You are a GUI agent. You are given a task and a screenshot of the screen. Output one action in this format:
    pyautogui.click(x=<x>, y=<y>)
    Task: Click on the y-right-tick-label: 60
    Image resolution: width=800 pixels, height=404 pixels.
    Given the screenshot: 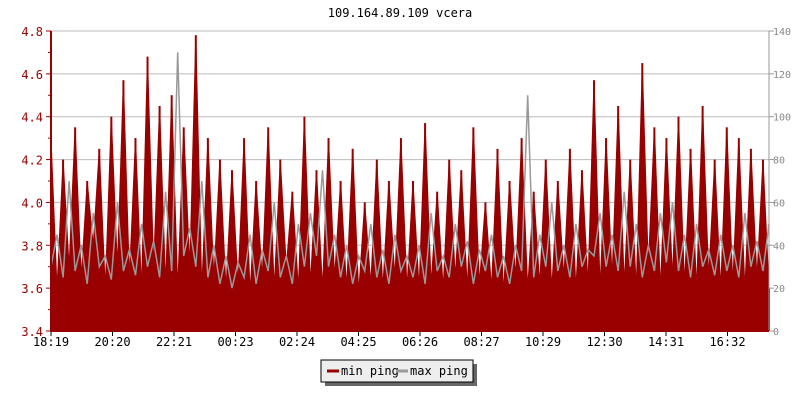 What is the action you would take?
    pyautogui.click(x=779, y=203)
    